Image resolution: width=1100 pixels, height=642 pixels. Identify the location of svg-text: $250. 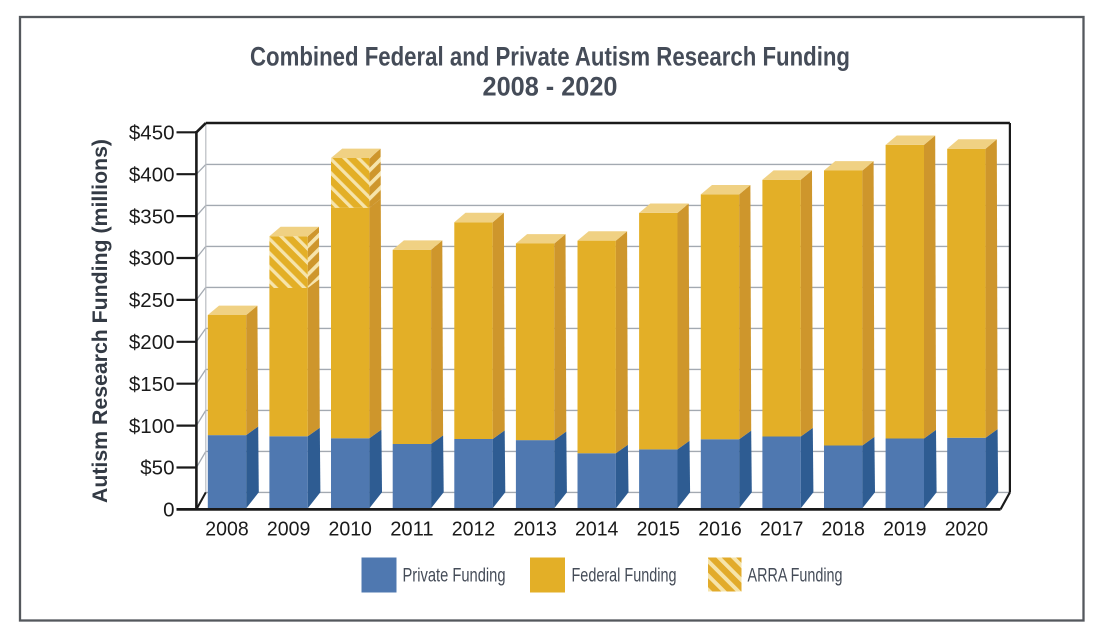
(152, 300).